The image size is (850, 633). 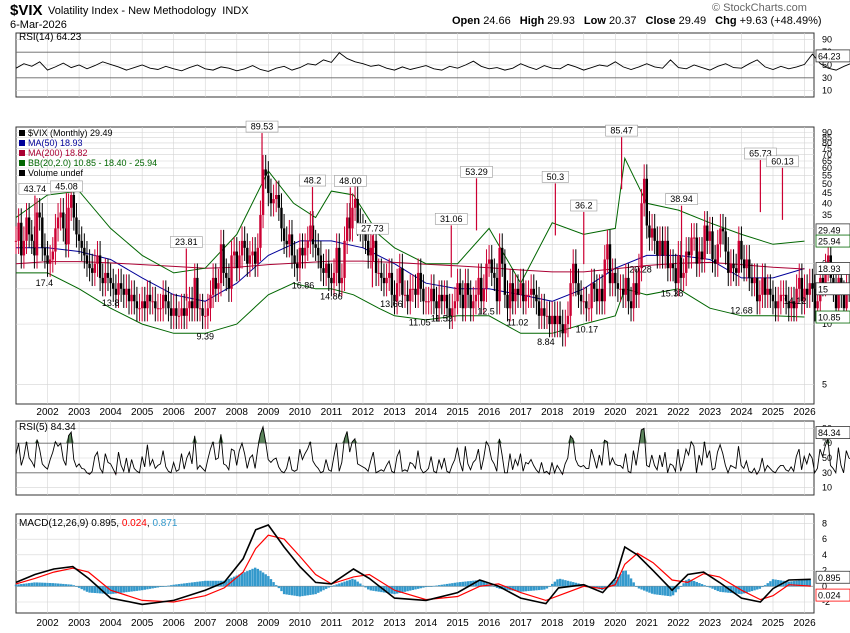 What do you see at coordinates (332, 412) in the screenshot?
I see `price-xtick-2011: 2011` at bounding box center [332, 412].